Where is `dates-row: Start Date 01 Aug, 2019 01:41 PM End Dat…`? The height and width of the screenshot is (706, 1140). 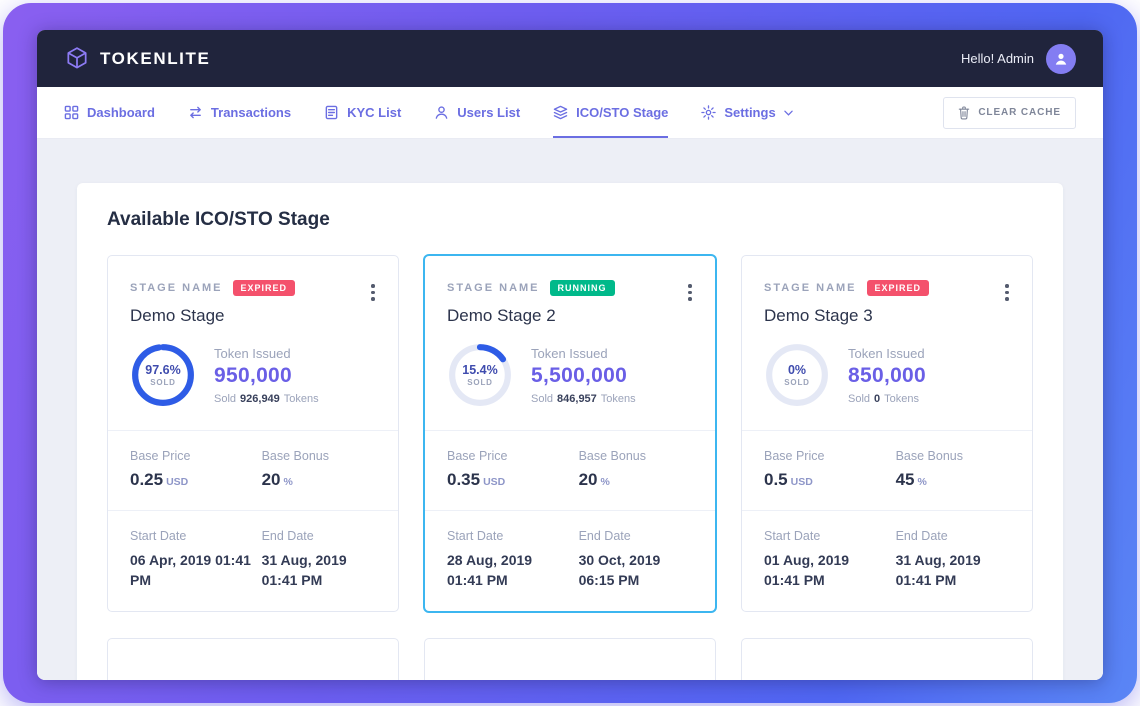 dates-row: Start Date 01 Aug, 2019 01:41 PM End Dat… is located at coordinates (887, 560).